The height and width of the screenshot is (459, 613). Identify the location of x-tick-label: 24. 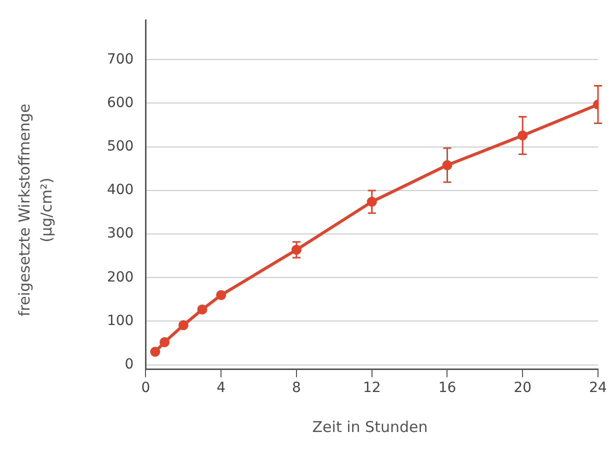
(598, 388).